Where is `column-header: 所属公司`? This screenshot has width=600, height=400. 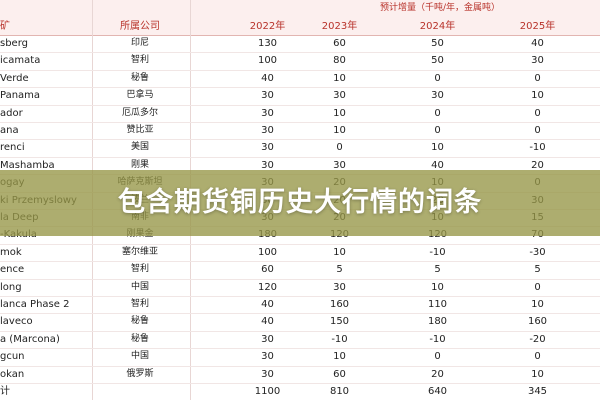
column-header: 所属公司 is located at coordinates (140, 26).